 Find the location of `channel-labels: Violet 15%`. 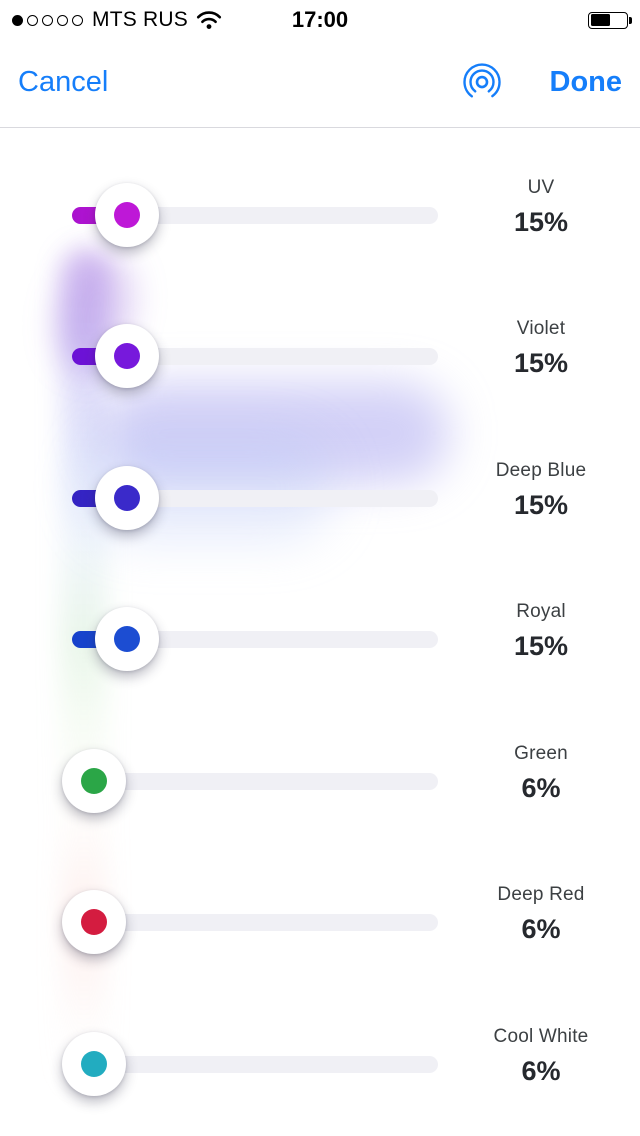

channel-labels: Violet 15% is located at coordinates (541, 348).